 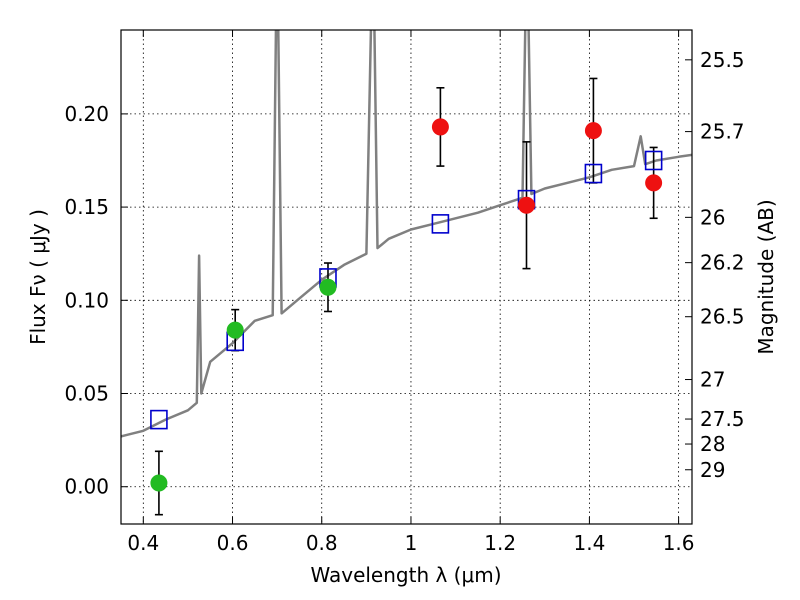 I want to click on x-tick-label: 1.4, so click(x=589, y=543).